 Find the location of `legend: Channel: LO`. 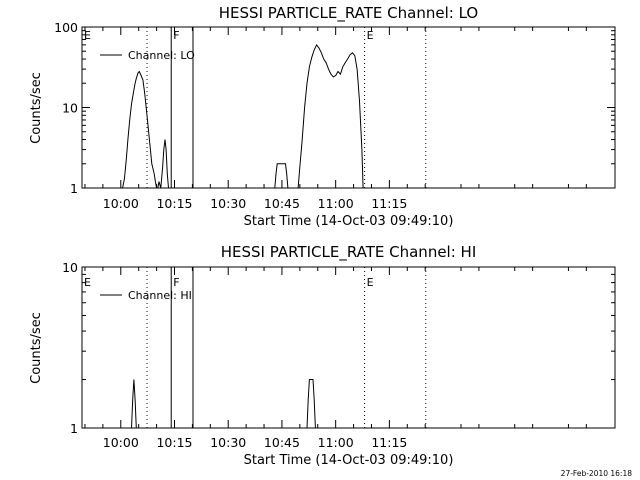

legend: Channel: LO is located at coordinates (147, 55).